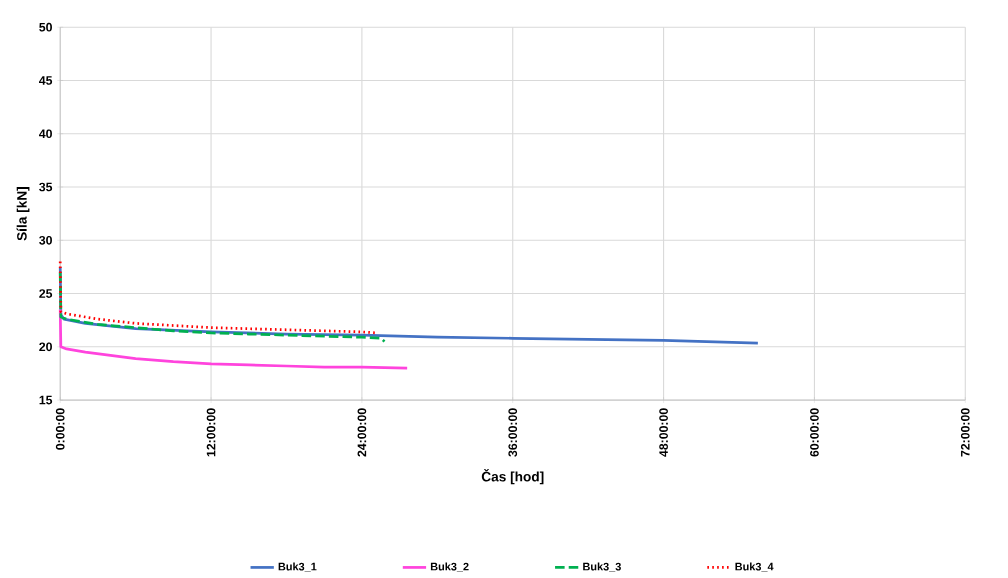 Image resolution: width=1008 pixels, height=578 pixels. Describe the element at coordinates (233, 339) in the screenshot. I see `line-series` at that location.